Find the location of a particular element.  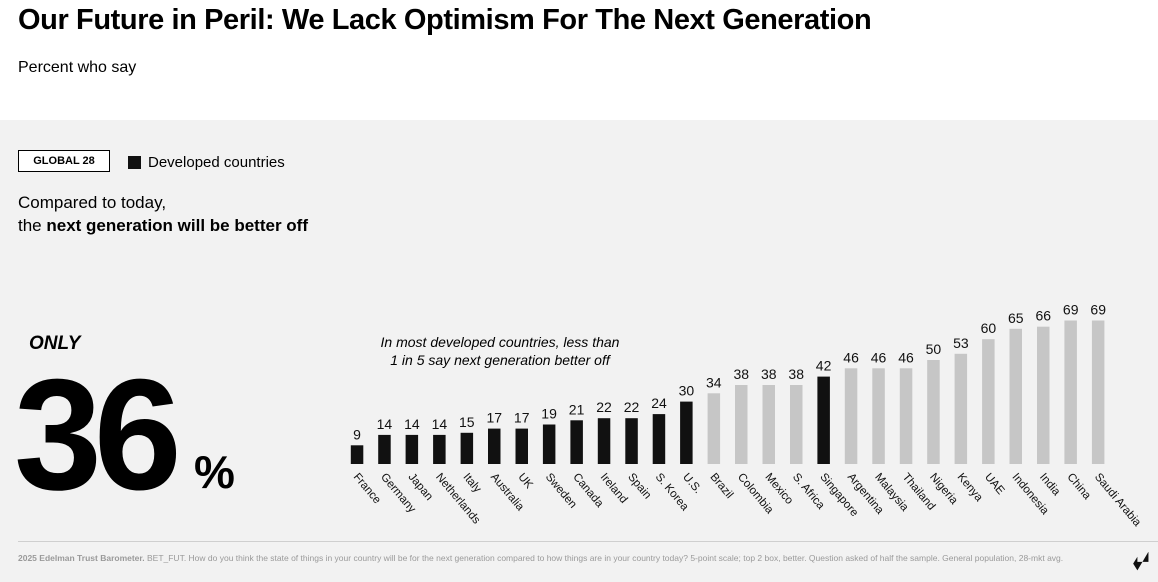

value-label-s-africa: 38 is located at coordinates (796, 374).